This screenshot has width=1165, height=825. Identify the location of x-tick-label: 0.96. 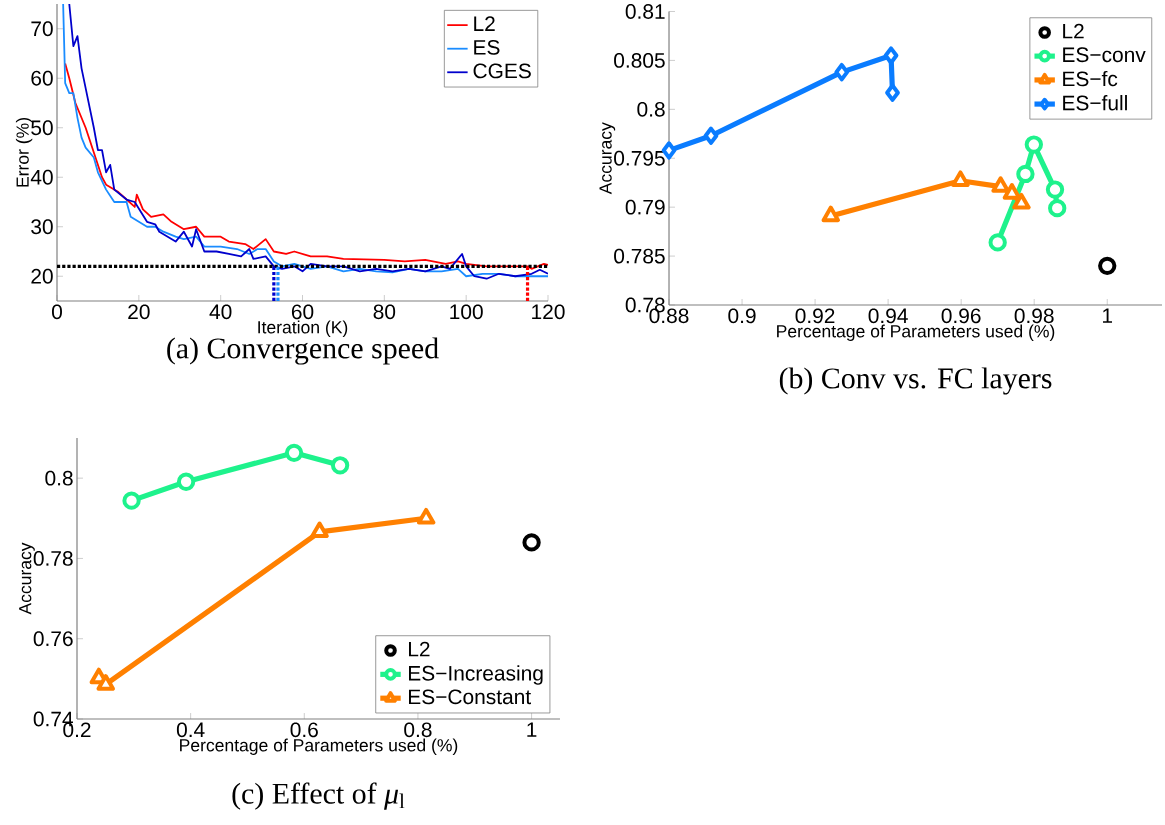
(961, 316).